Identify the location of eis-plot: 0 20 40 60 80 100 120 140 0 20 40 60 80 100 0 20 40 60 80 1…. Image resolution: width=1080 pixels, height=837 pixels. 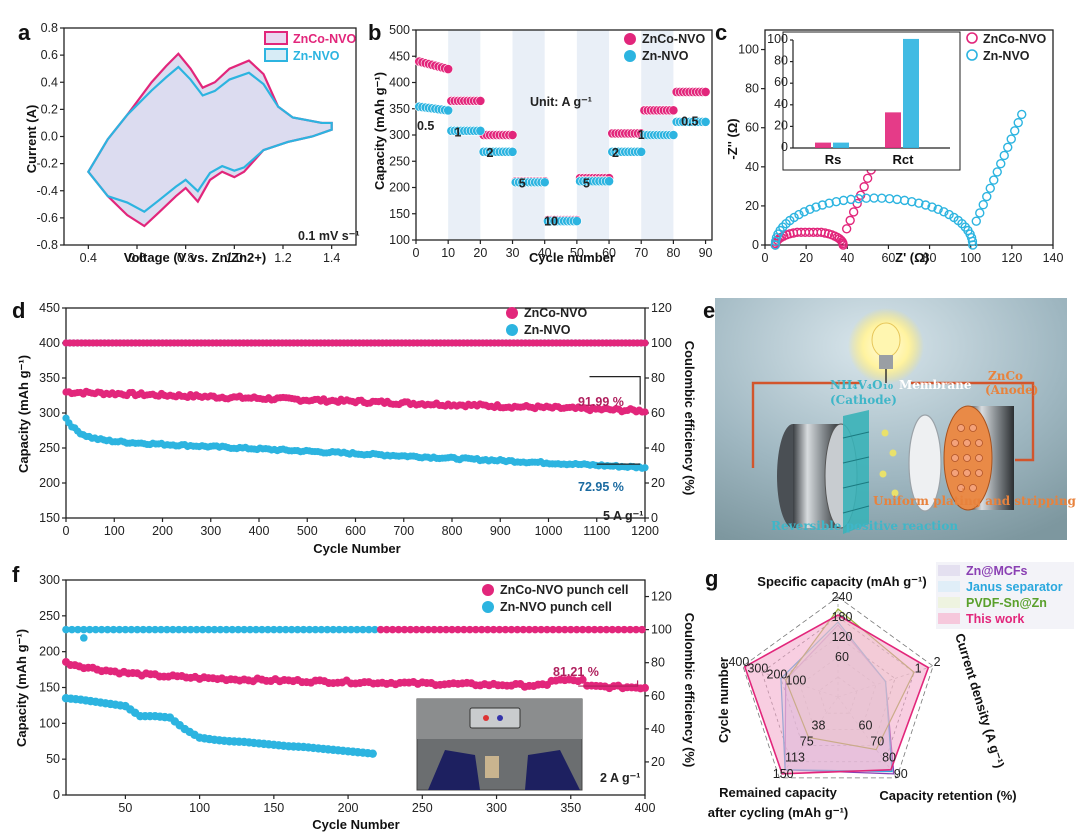
(900, 147).